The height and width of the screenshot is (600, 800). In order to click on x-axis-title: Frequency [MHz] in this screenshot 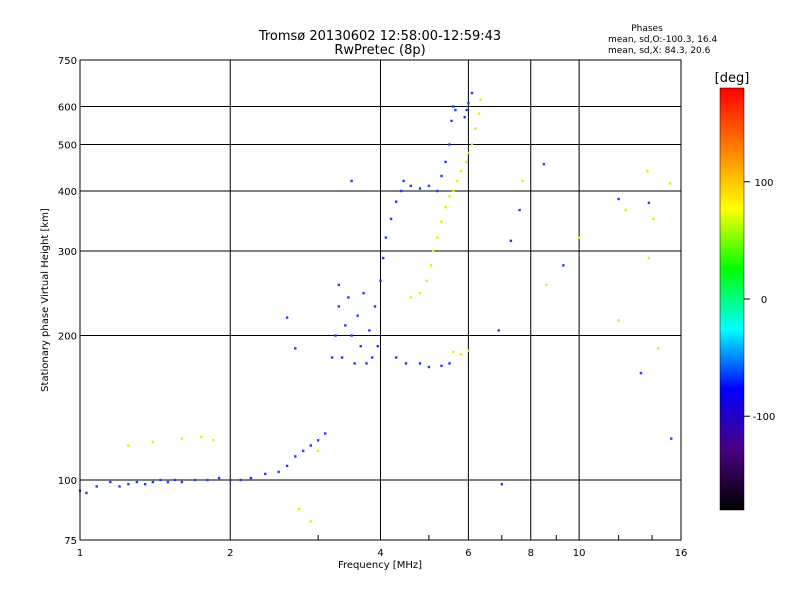, I will do `click(380, 565)`.